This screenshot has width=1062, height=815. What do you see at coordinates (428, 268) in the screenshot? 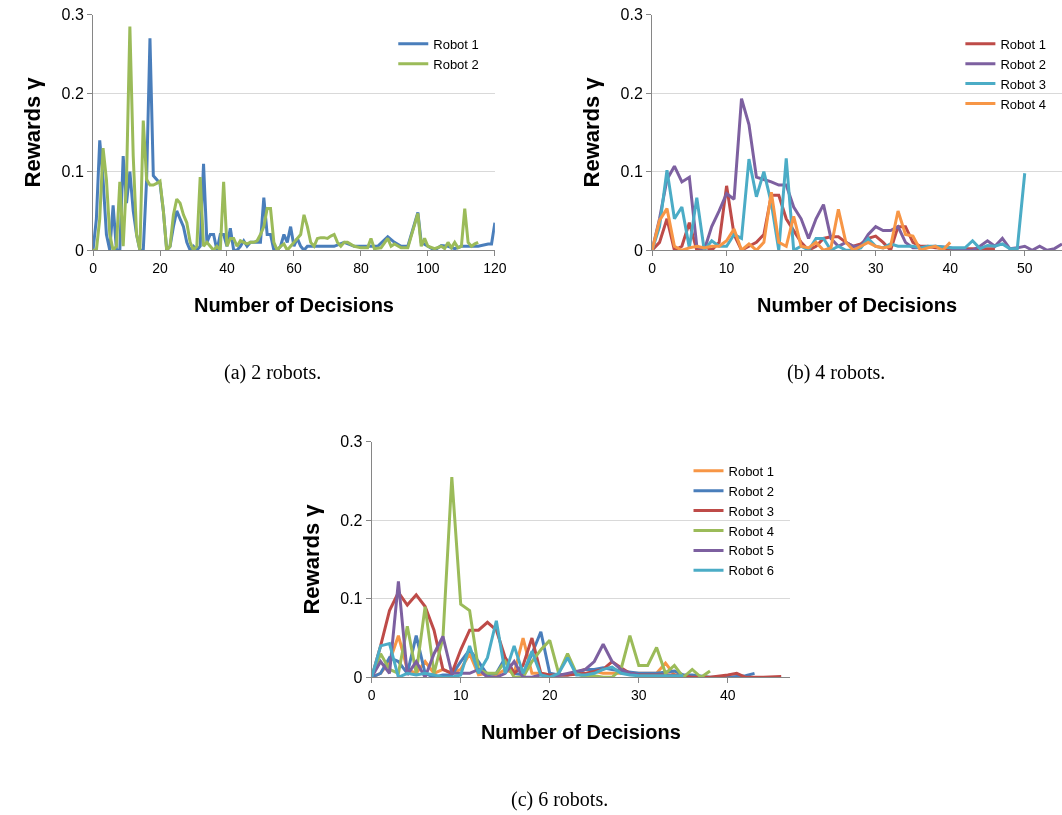
I see `x-tick-label: 100` at bounding box center [428, 268].